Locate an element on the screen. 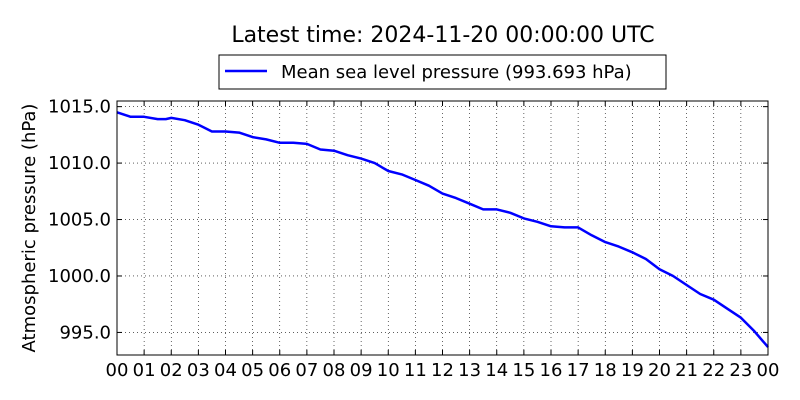  y-tick-label: 1010.0 is located at coordinates (79, 163).